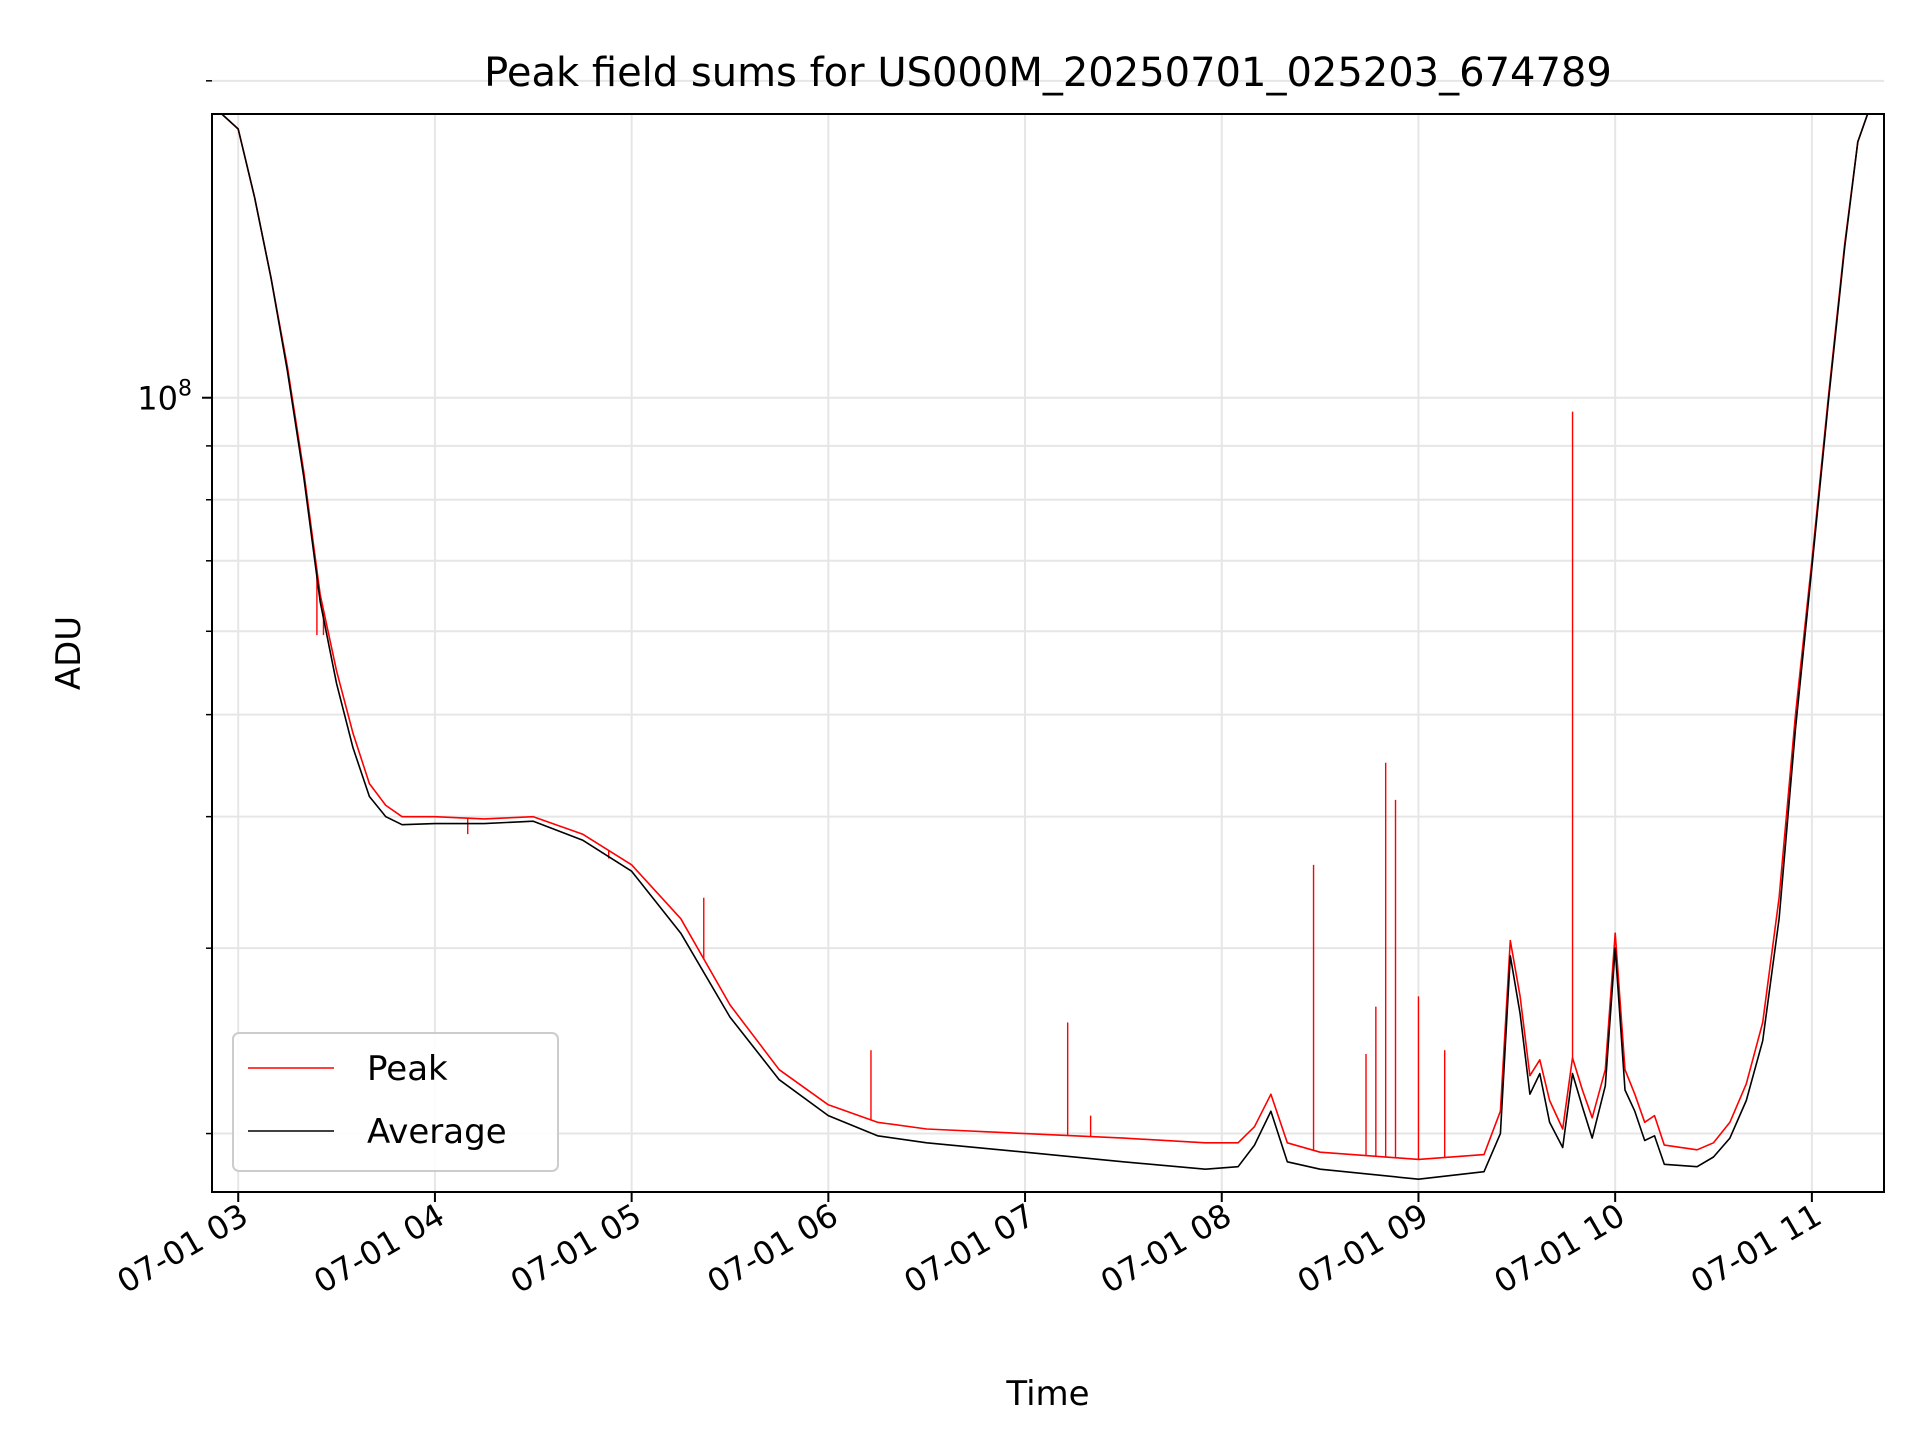 The height and width of the screenshot is (1440, 1920). I want to click on legend: Peak Average, so click(395, 1102).